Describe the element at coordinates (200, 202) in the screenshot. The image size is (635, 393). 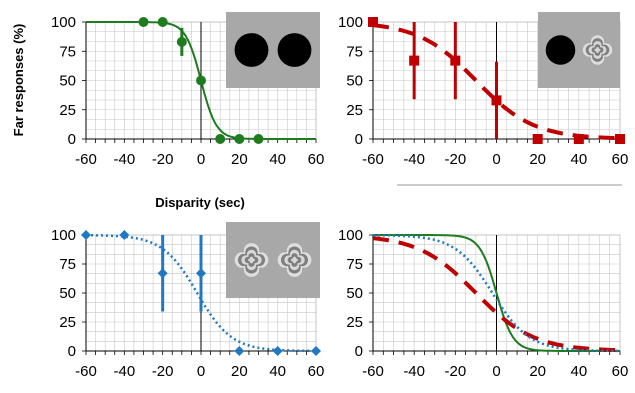
I see `x-axis-title: Disparity (sec)` at that location.